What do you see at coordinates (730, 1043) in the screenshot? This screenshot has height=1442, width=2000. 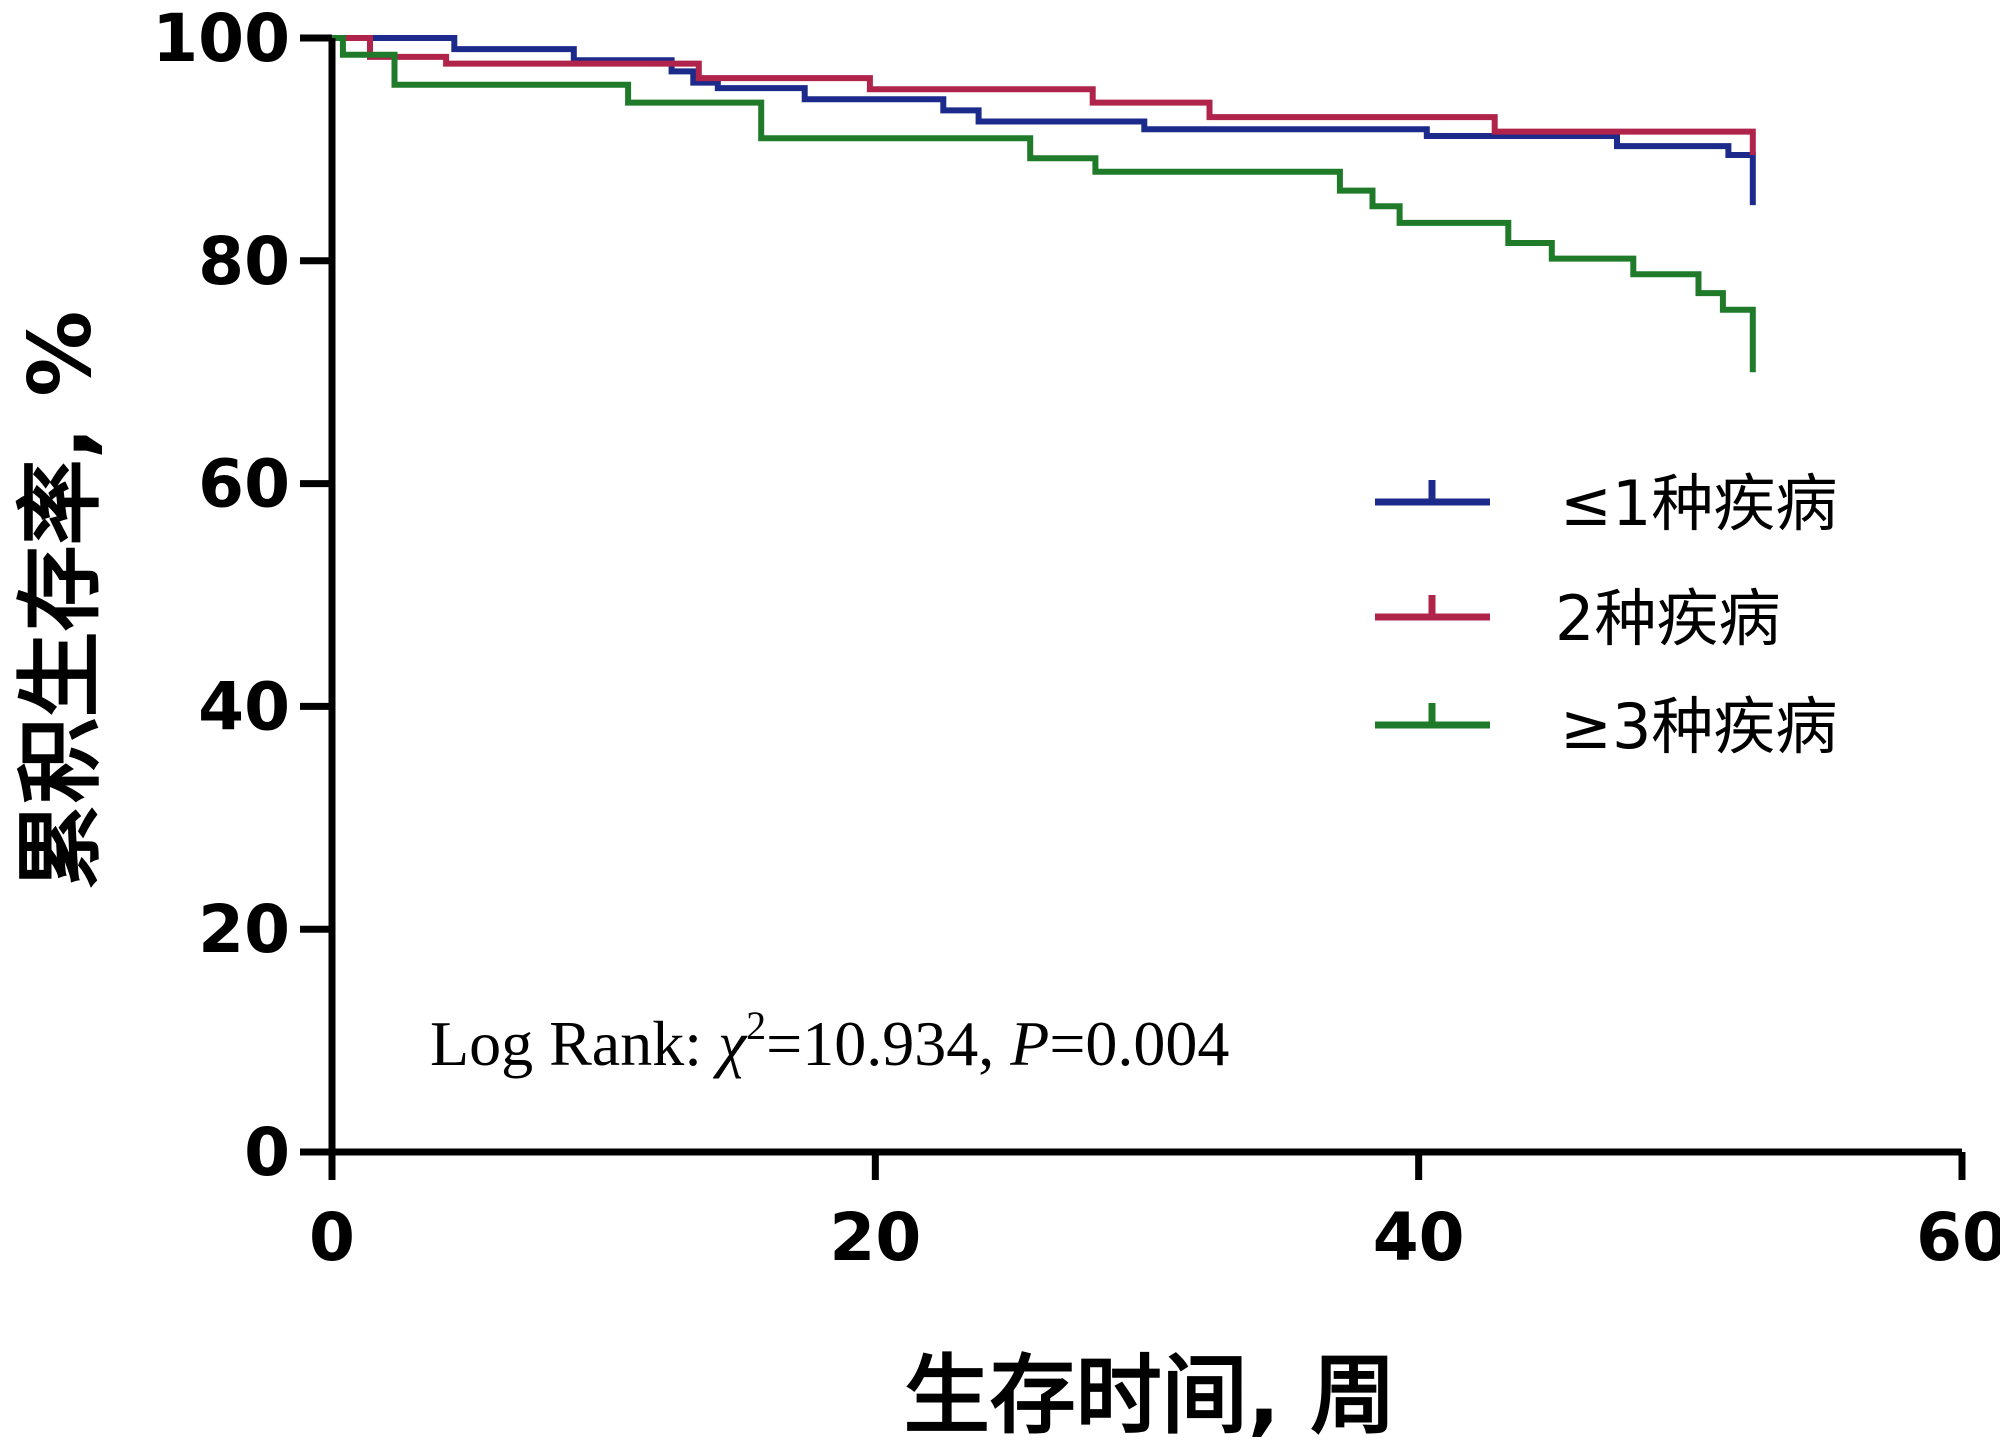 I see `annotation-chi: χ` at bounding box center [730, 1043].